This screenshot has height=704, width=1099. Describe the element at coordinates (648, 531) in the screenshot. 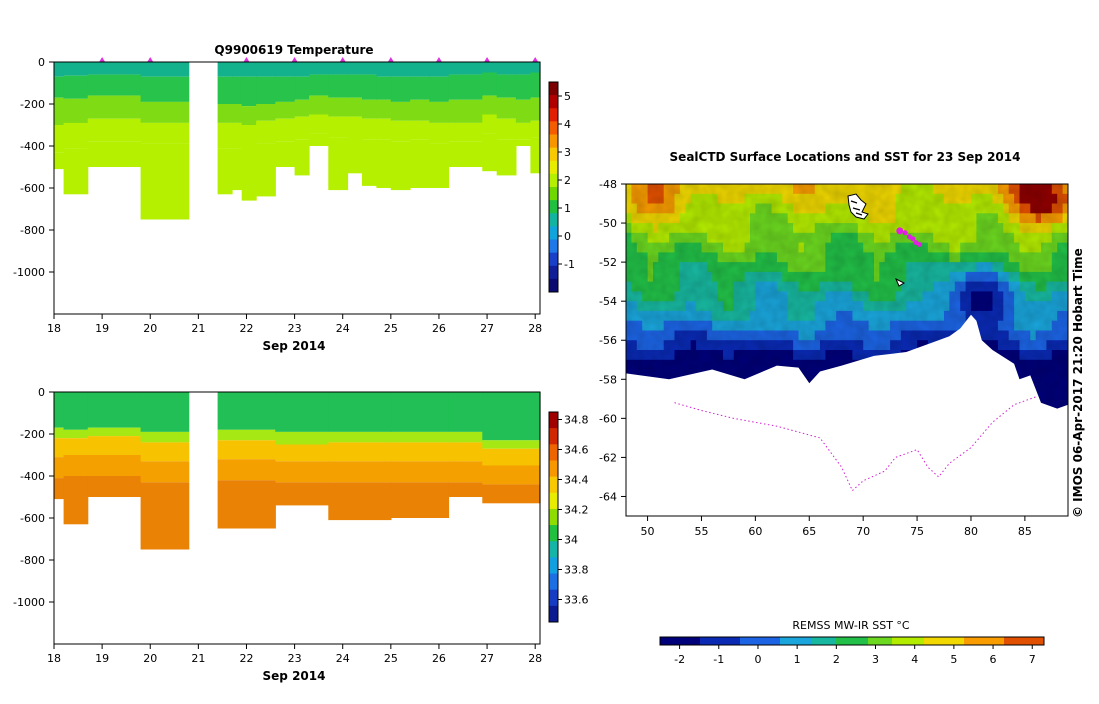

I see `map-x-tick-label: 50` at that location.